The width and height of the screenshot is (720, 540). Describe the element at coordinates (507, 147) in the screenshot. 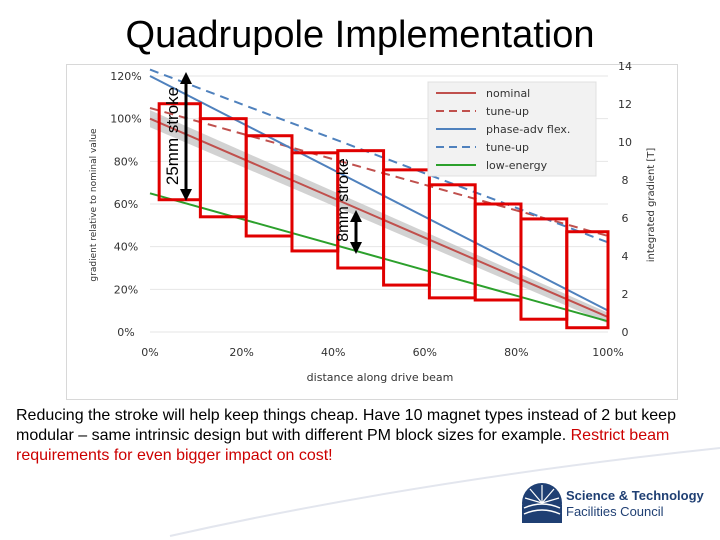

I see `legend-label-3: tune-up` at that location.